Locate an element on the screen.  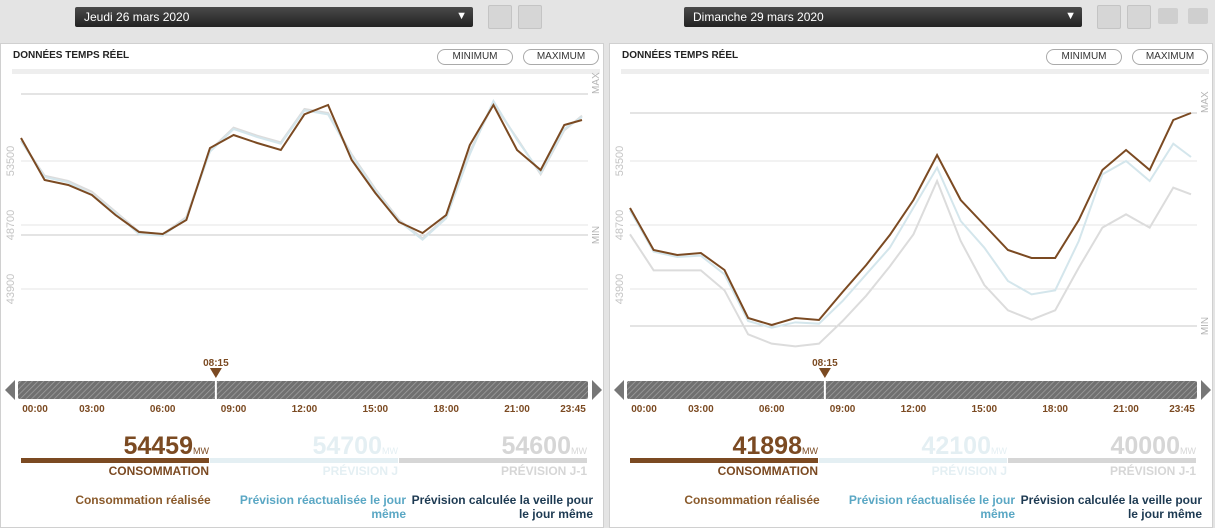
summary-value-row: 54600MW is located at coordinates (544, 446).